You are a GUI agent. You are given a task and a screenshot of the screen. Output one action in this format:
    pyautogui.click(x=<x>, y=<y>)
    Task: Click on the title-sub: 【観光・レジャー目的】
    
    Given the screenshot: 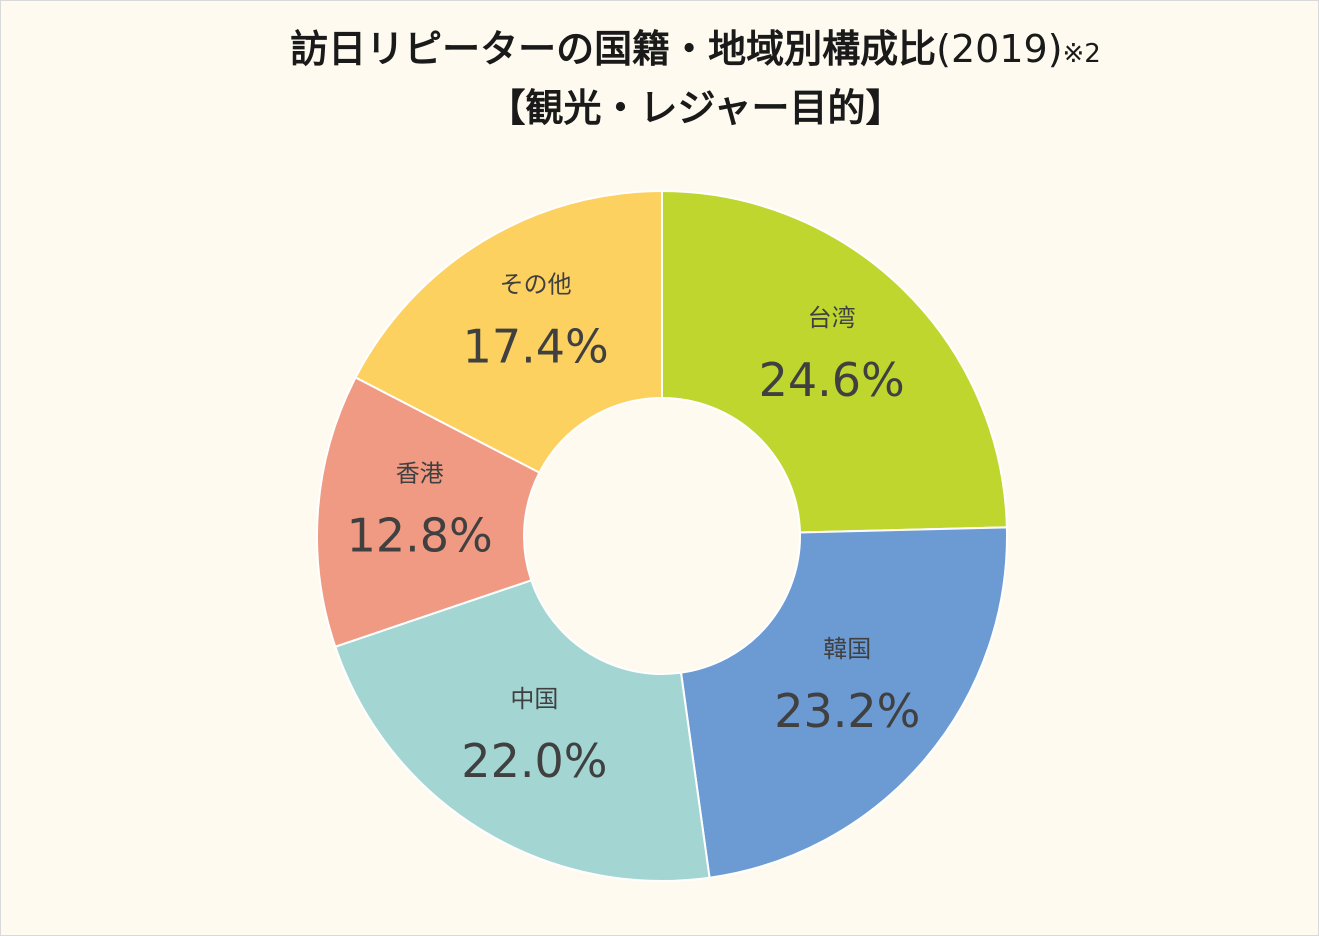 What is the action you would take?
    pyautogui.click(x=695, y=108)
    